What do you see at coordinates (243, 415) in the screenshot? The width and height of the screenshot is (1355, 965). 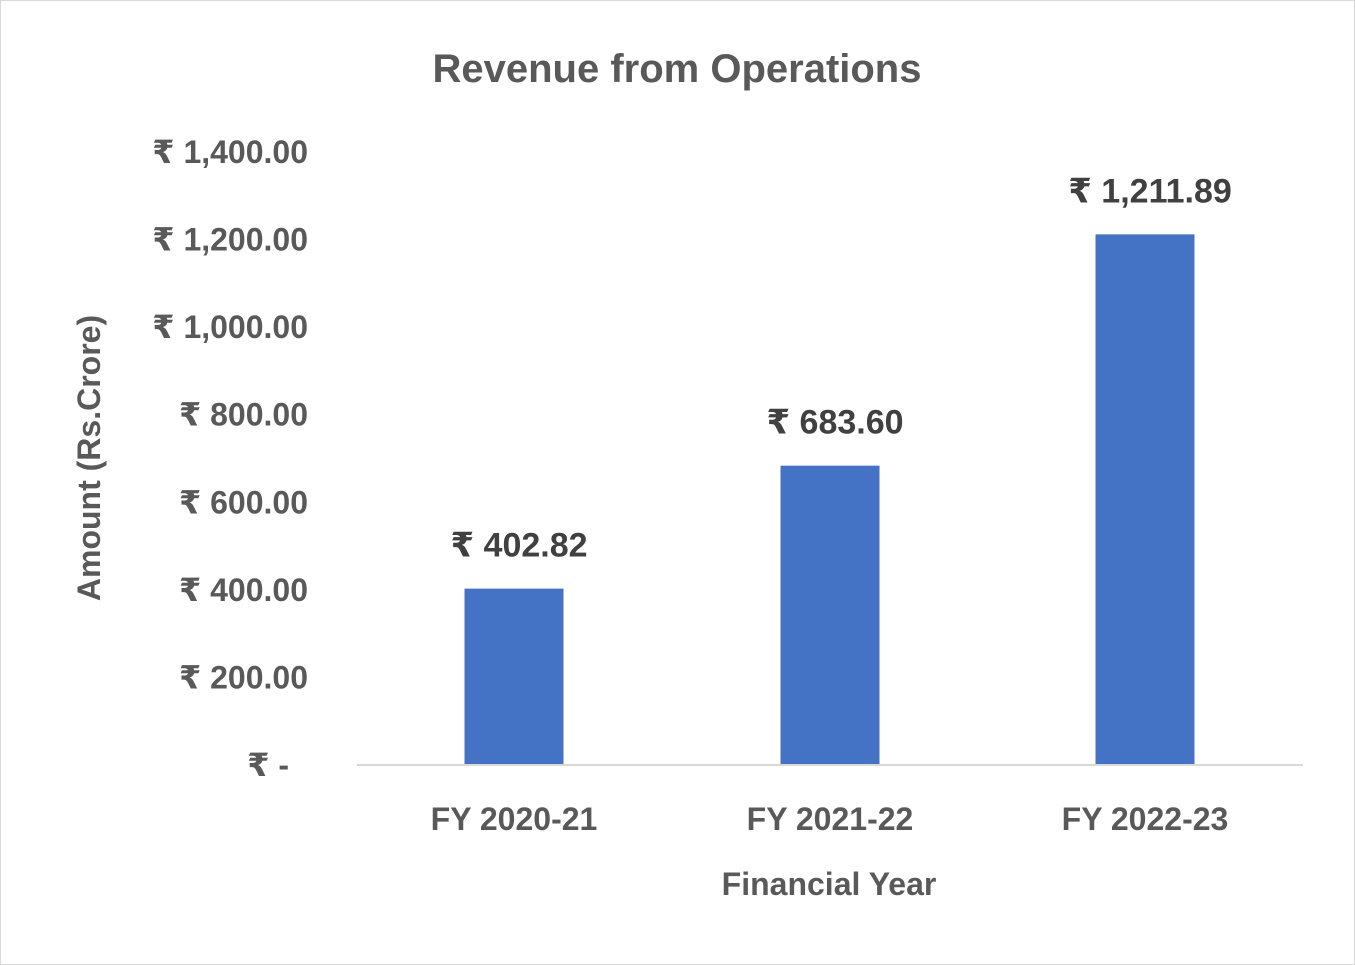 I see `y-tick-label: ₹ 800.00` at bounding box center [243, 415].